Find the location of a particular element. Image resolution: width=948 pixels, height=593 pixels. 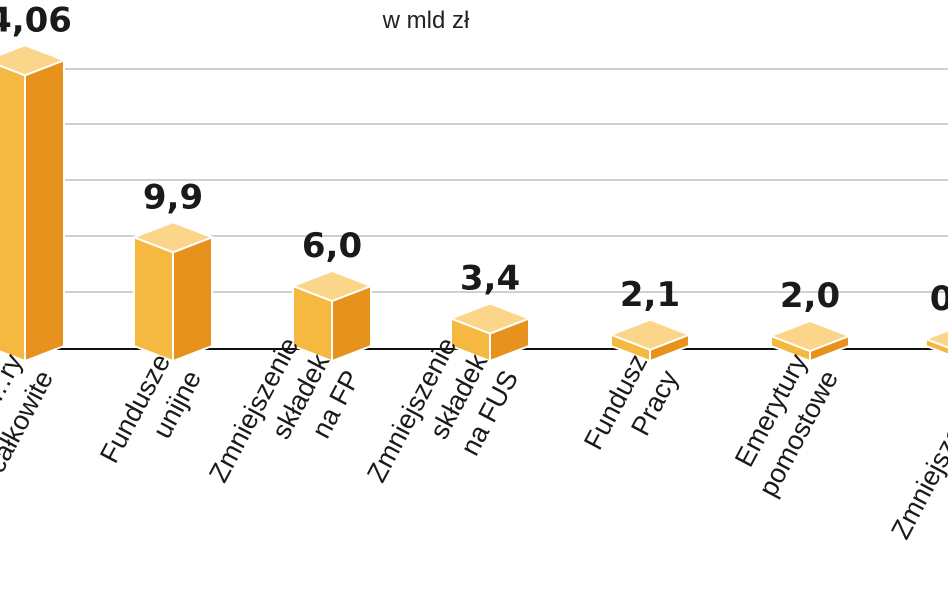

value-label: 9,9 is located at coordinates (173, 197).